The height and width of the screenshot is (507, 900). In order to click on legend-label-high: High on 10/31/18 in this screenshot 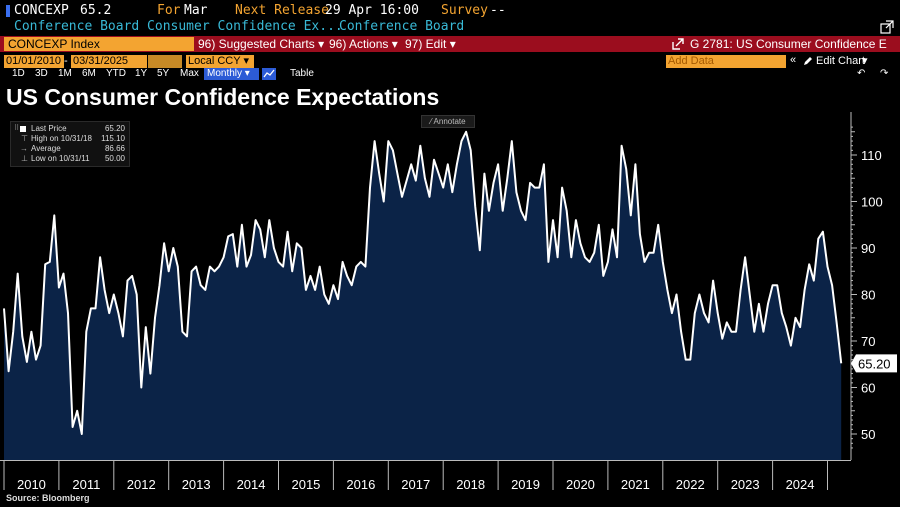, I will do `click(61, 138)`.